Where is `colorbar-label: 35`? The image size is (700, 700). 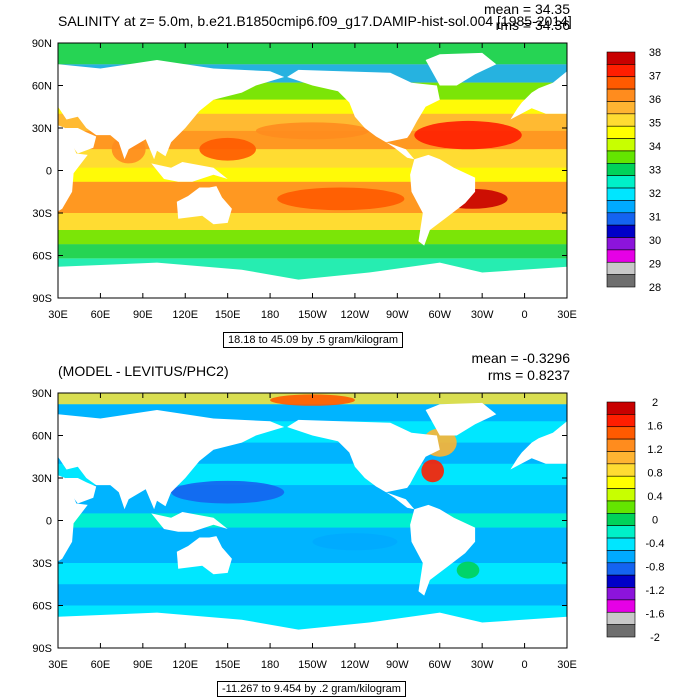 colorbar-label: 35 is located at coordinates (655, 124).